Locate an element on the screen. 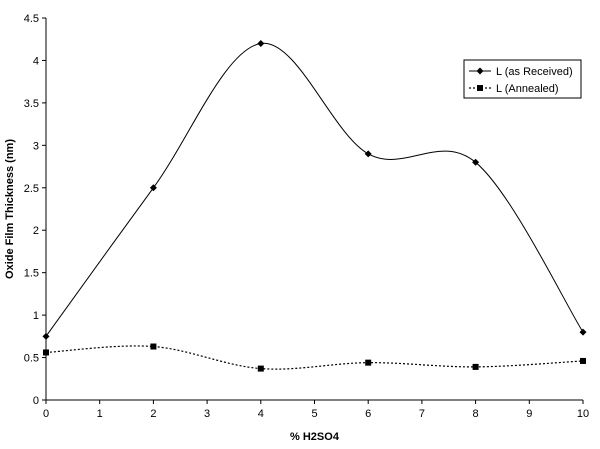 The width and height of the screenshot is (600, 449). y-tick-label: 2.5 is located at coordinates (31, 189).